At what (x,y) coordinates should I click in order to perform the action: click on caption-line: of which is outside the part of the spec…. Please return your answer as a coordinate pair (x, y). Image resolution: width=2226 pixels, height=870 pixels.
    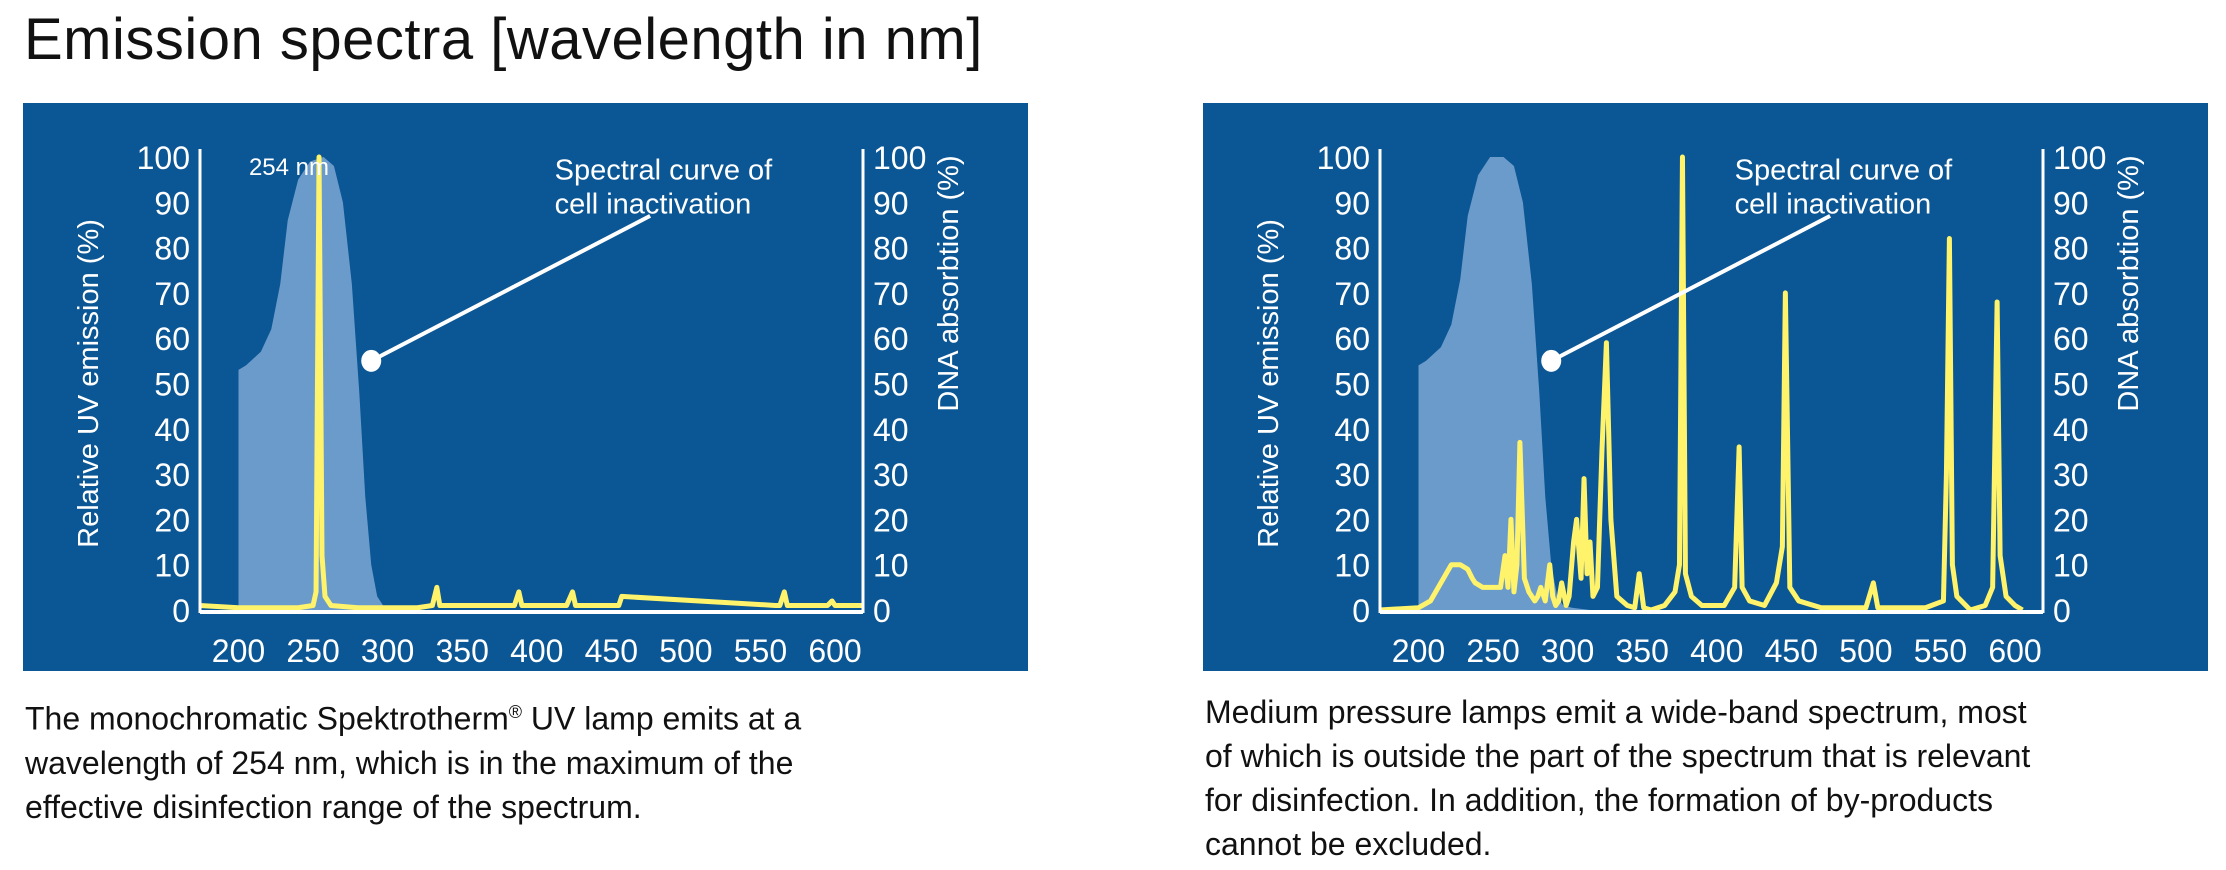
    Looking at the image, I should click on (1618, 756).